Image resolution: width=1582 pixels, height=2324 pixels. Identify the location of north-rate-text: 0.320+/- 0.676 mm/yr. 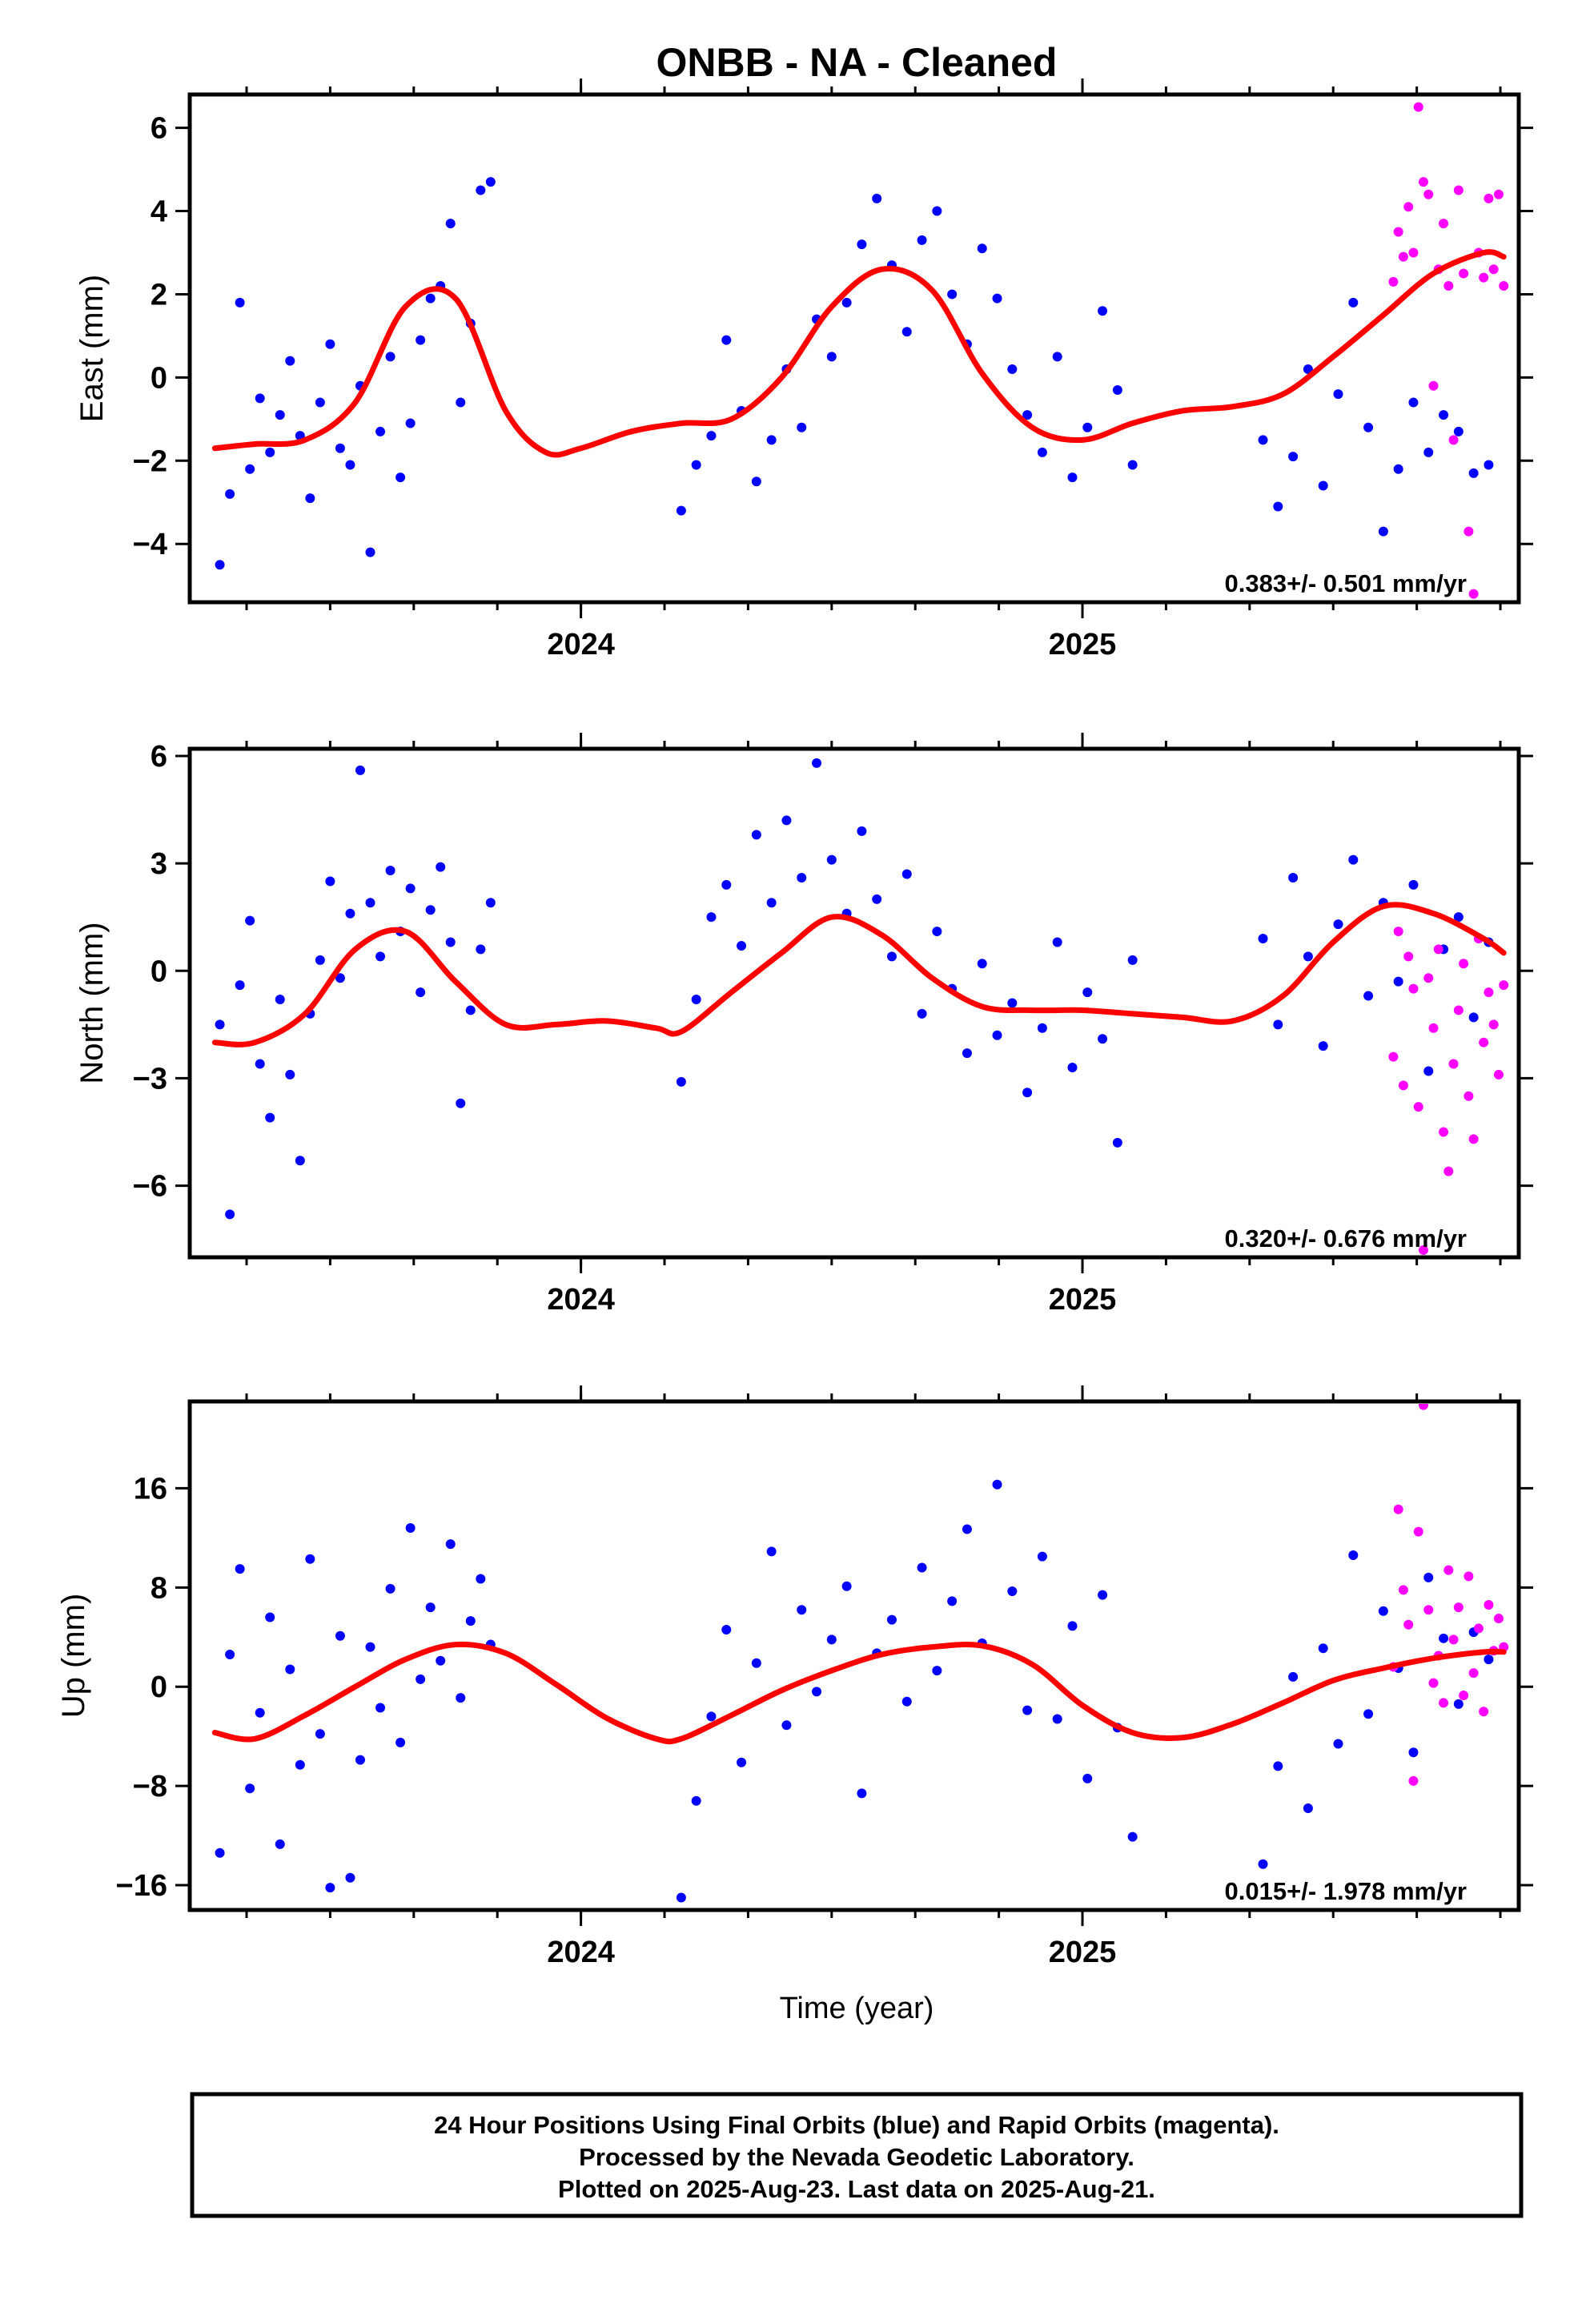
(1346, 1238).